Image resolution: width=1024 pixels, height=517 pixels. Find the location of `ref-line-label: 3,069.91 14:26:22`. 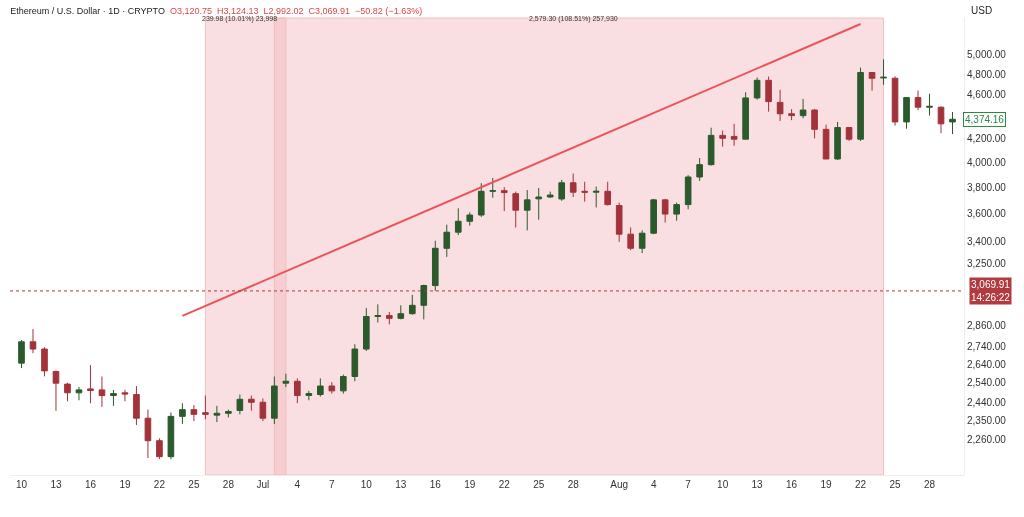

ref-line-label: 3,069.91 14:26:22 is located at coordinates (991, 291).